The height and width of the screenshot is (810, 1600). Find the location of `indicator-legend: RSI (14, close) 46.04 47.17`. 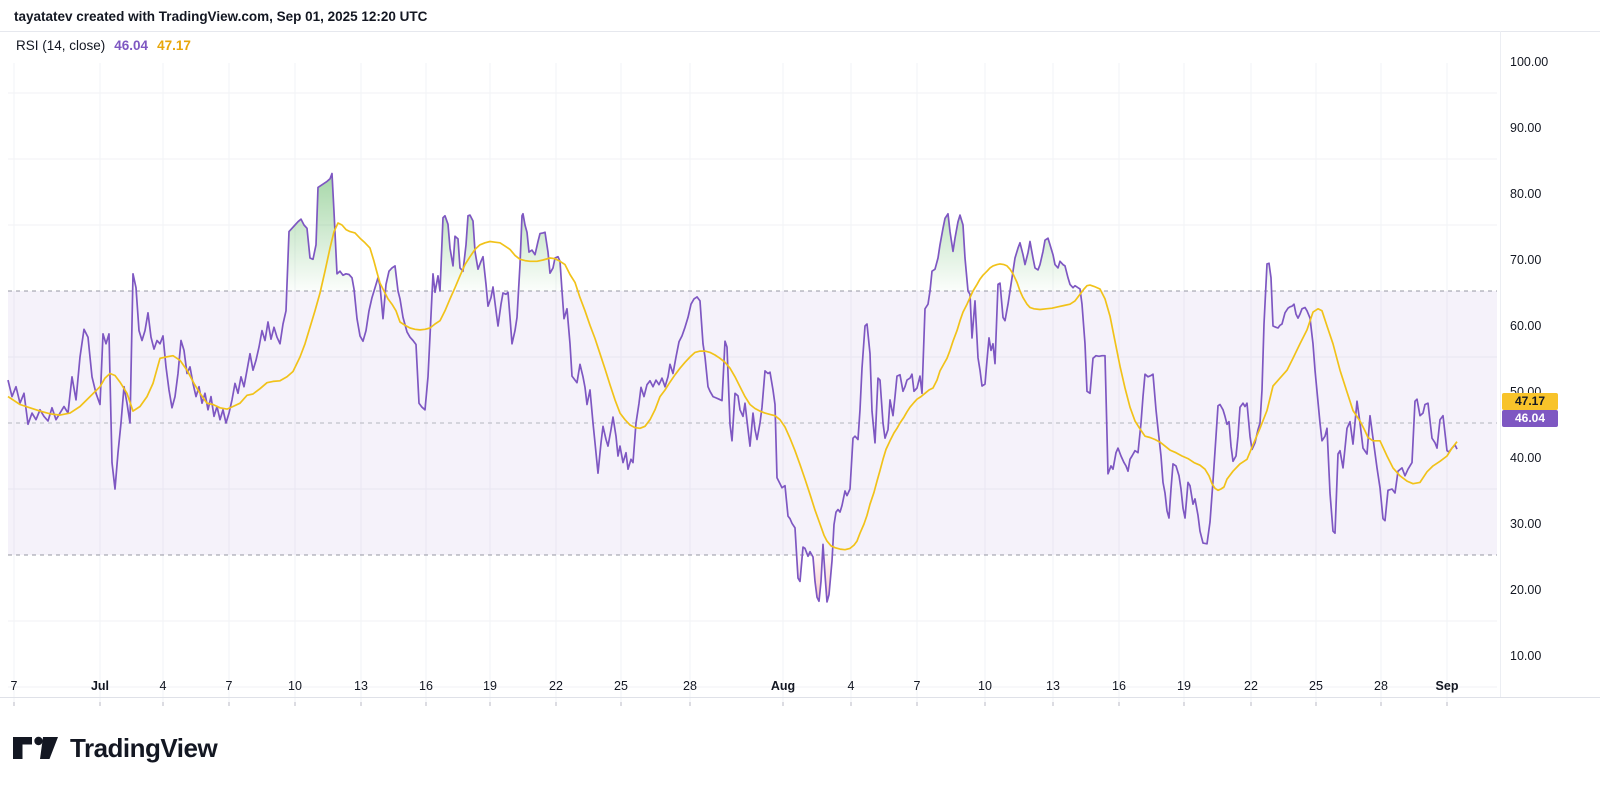

indicator-legend: RSI (14, close) 46.04 47.17 is located at coordinates (103, 45).